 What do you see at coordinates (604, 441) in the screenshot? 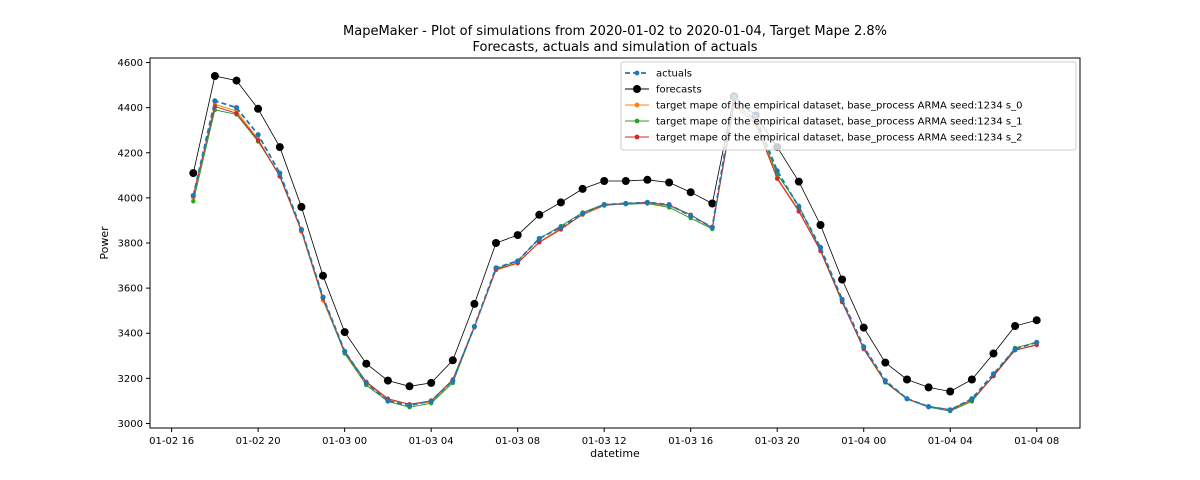
I see `x-tick-label: 01-03 12` at bounding box center [604, 441].